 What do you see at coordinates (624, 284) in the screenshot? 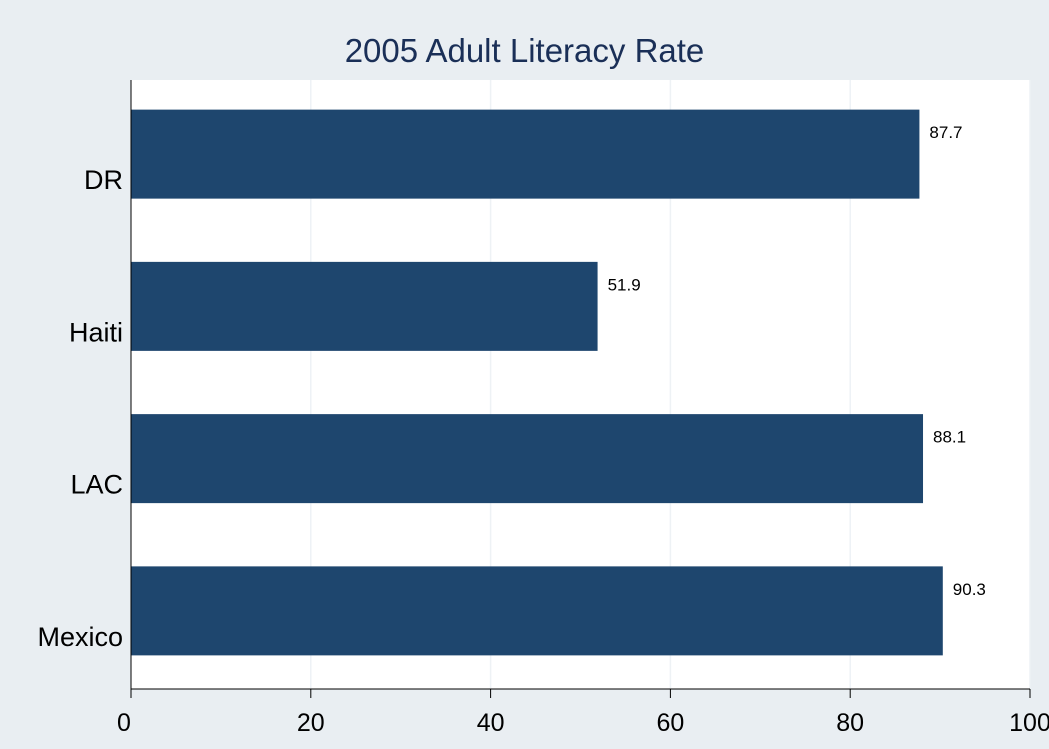
I see `value-label-haiti: 51.9` at bounding box center [624, 284].